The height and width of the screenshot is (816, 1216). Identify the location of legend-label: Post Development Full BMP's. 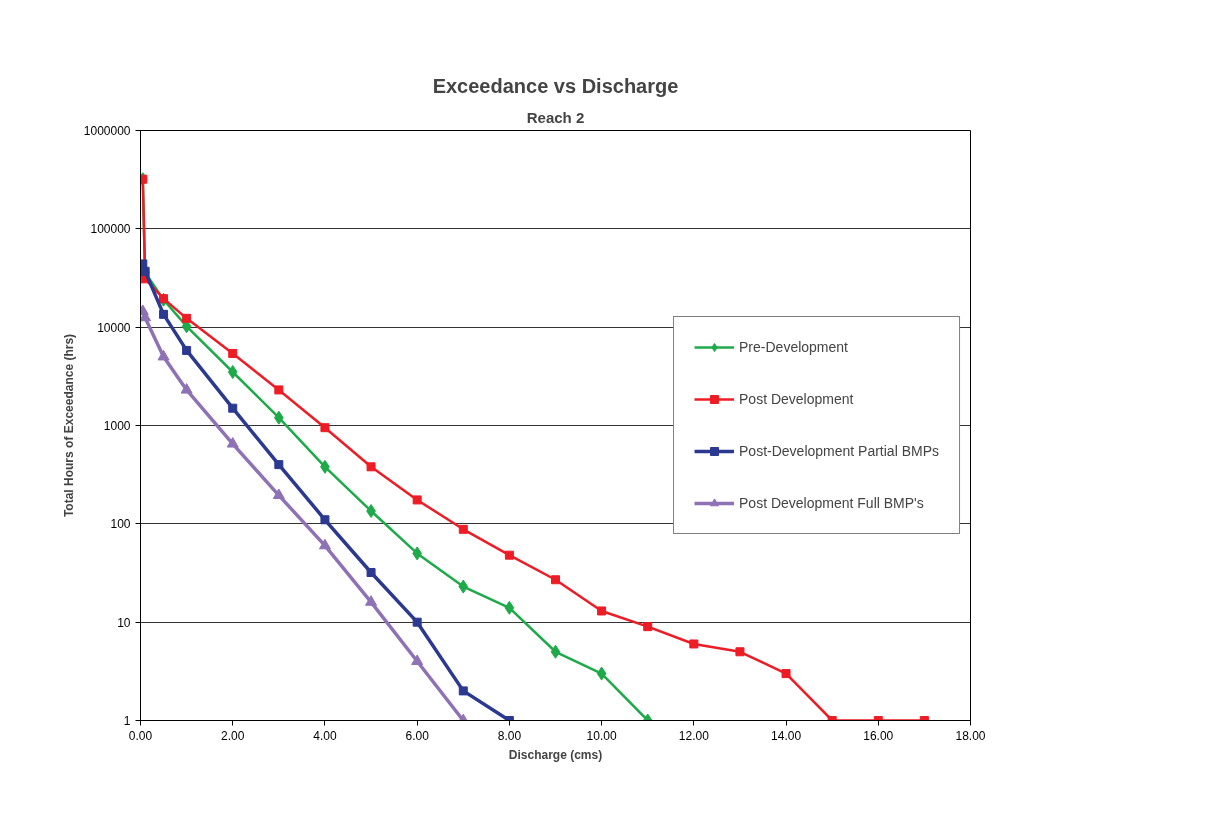
(831, 503).